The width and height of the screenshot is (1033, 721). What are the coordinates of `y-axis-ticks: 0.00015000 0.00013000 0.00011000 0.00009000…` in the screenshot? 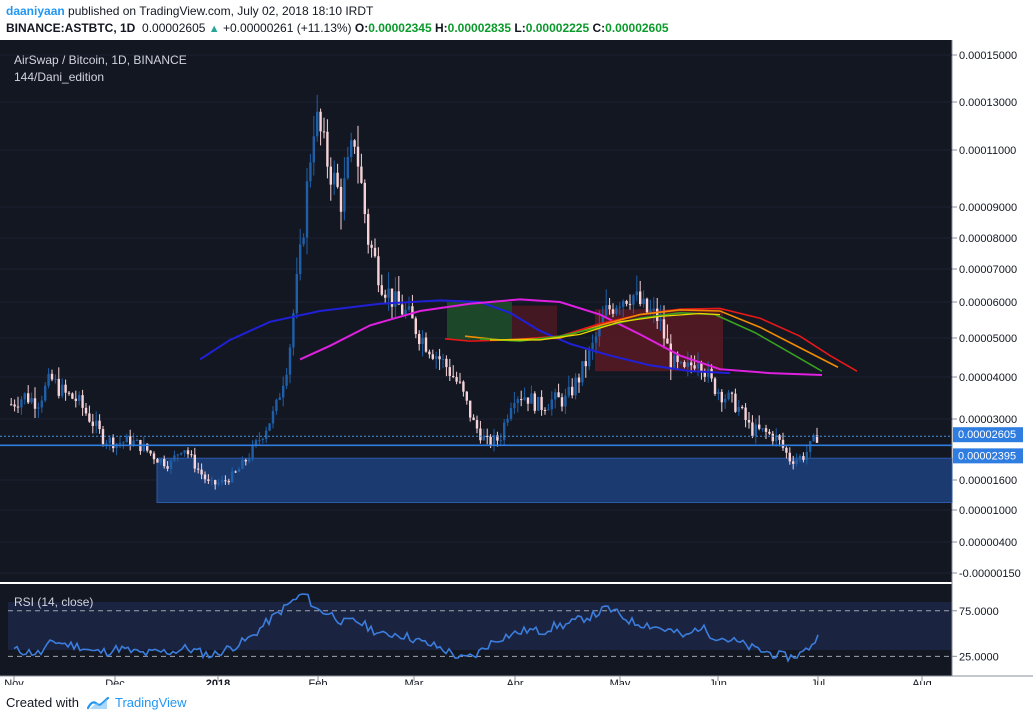 It's located at (986, 315).